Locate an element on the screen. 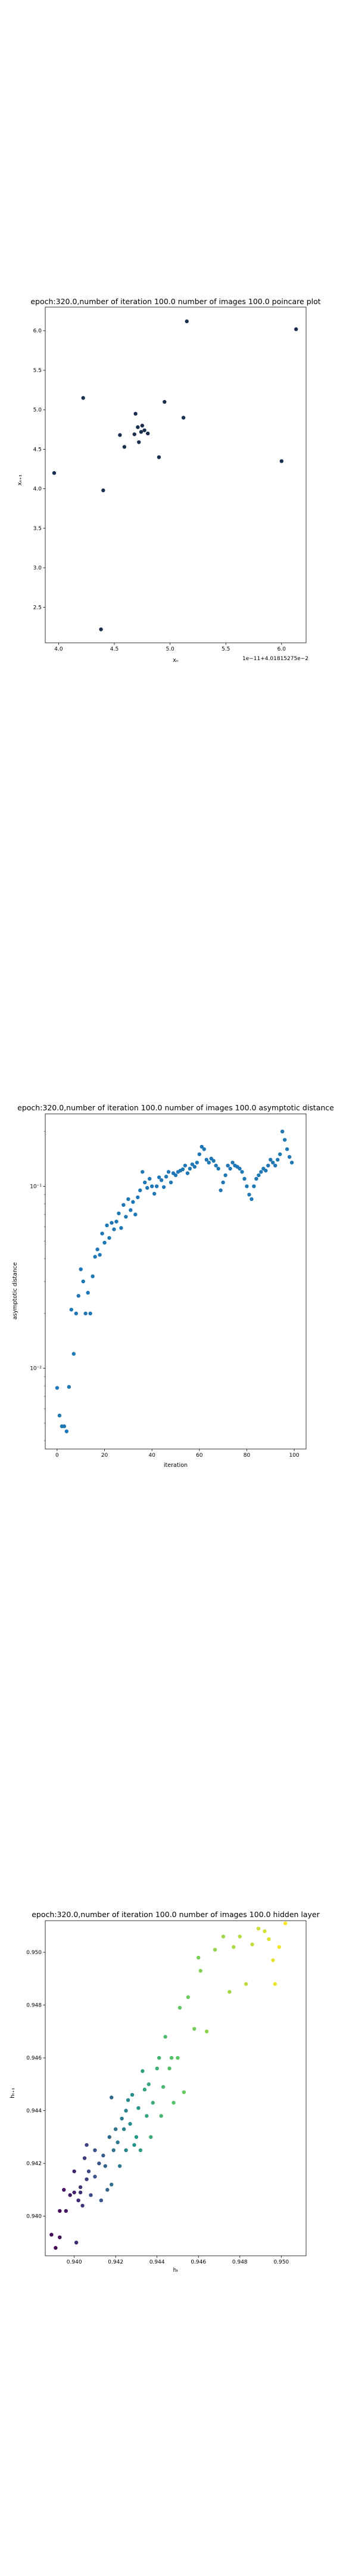  chart1-x-tick-label: 6.0 is located at coordinates (282, 649).